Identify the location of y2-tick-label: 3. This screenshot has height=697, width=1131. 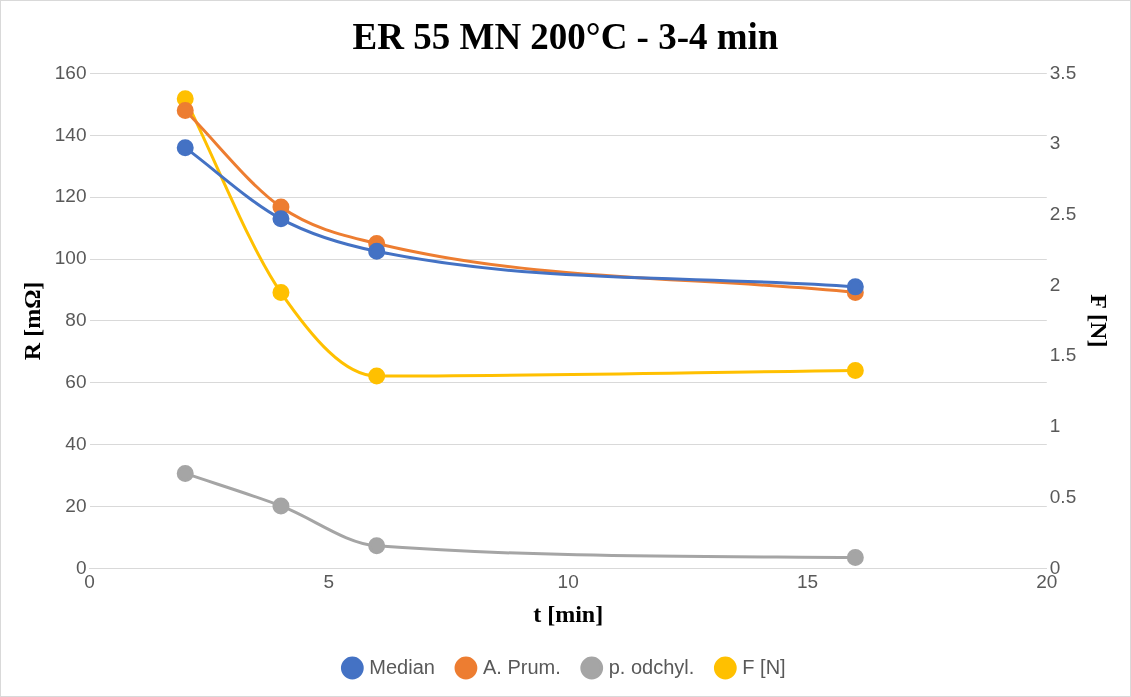
(1055, 143).